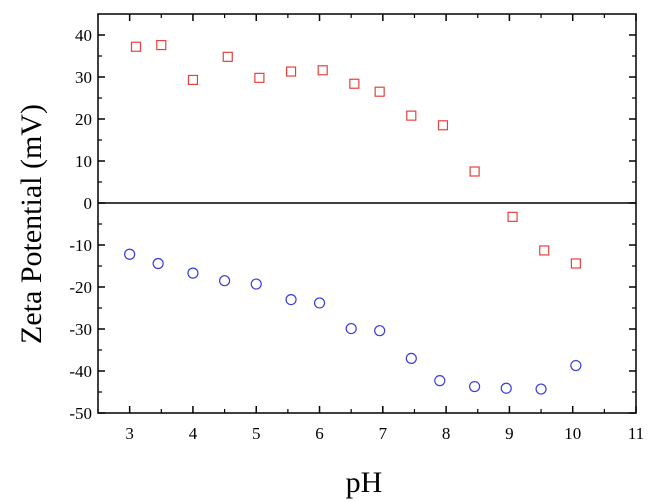  What do you see at coordinates (83, 35) in the screenshot?
I see `y-tick-label: 40` at bounding box center [83, 35].